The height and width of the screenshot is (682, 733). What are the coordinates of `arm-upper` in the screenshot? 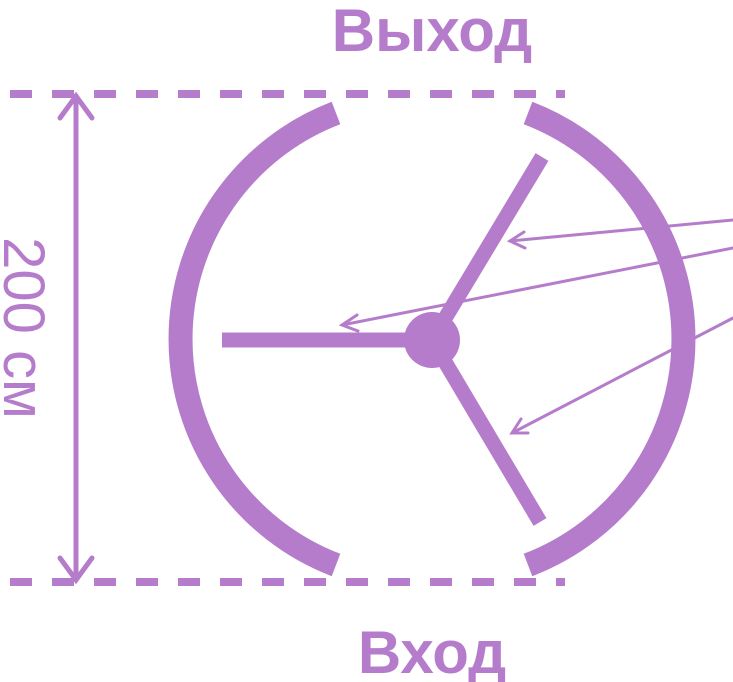 It's located at (487, 248).